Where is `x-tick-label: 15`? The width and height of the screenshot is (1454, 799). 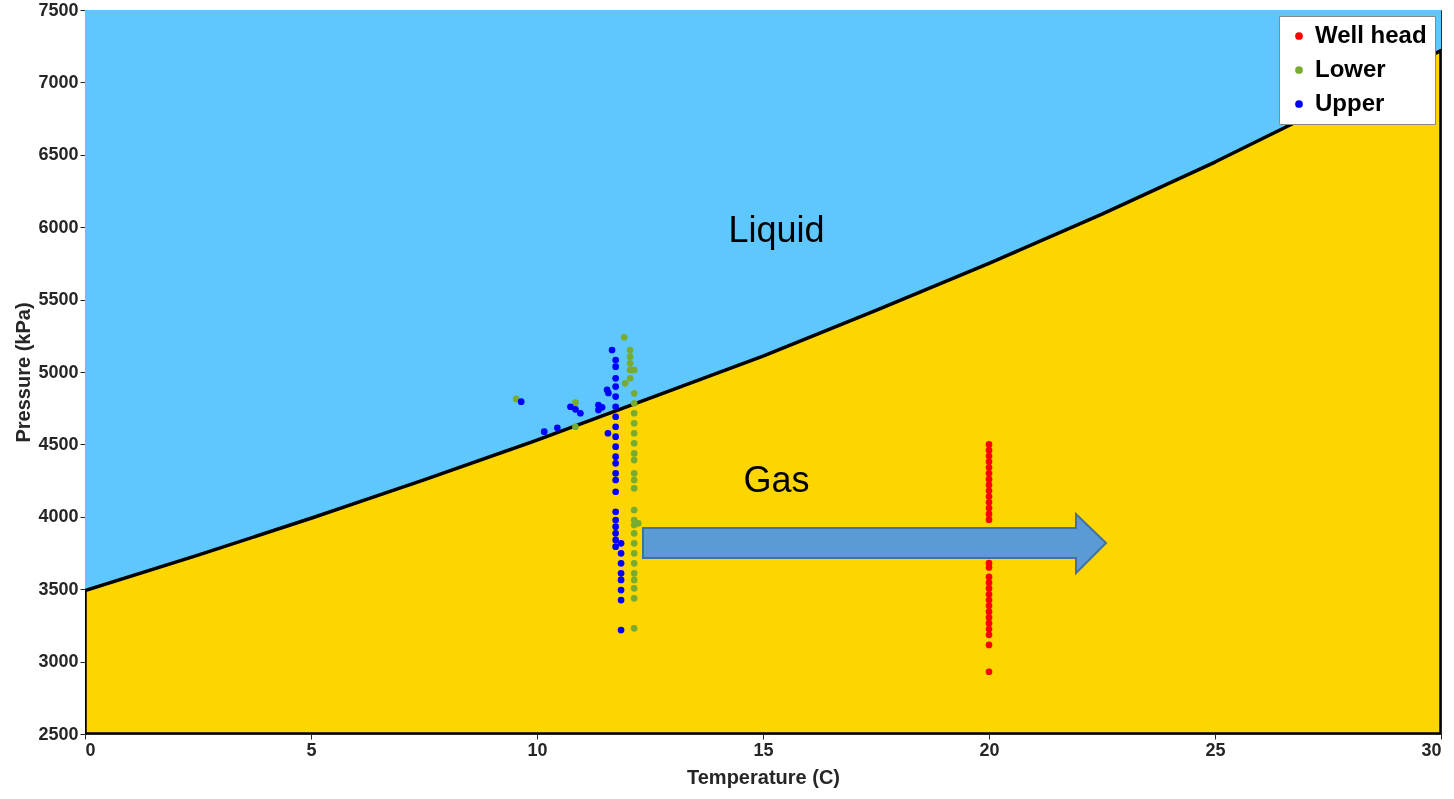 x-tick-label: 15 is located at coordinates (763, 749).